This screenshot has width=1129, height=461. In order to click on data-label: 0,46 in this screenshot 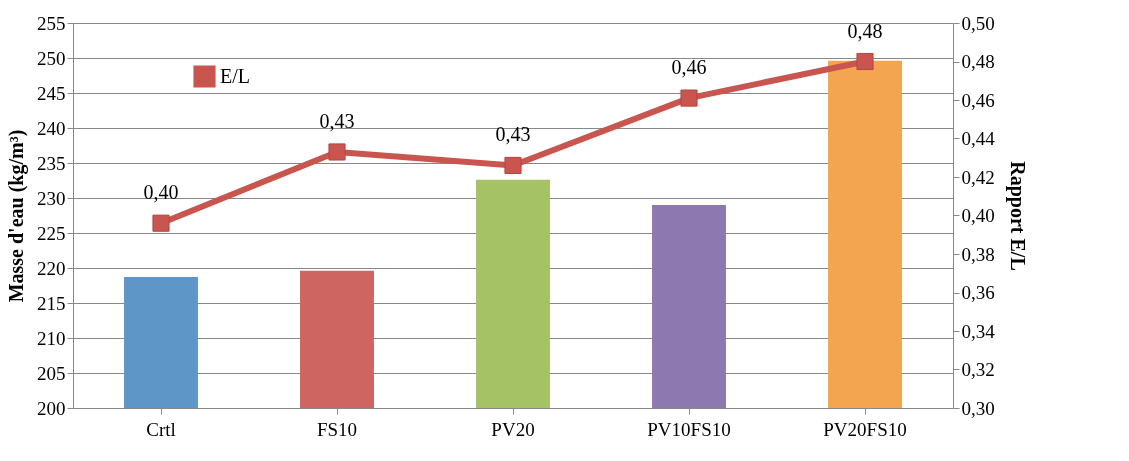, I will do `click(689, 67)`.